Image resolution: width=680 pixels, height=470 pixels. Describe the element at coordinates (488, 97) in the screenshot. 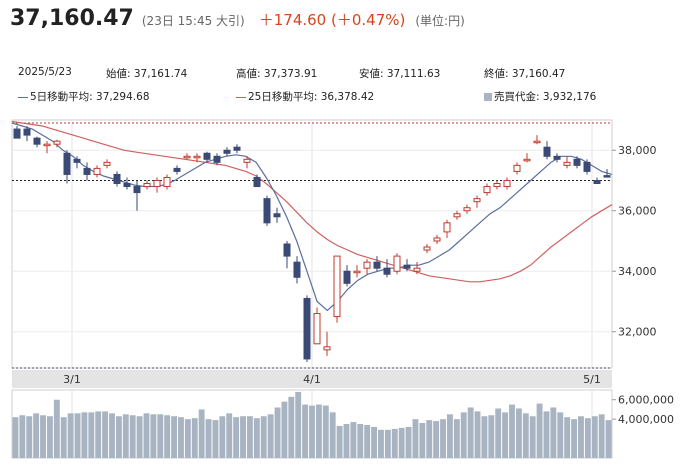

I see `volume-swatch` at that location.